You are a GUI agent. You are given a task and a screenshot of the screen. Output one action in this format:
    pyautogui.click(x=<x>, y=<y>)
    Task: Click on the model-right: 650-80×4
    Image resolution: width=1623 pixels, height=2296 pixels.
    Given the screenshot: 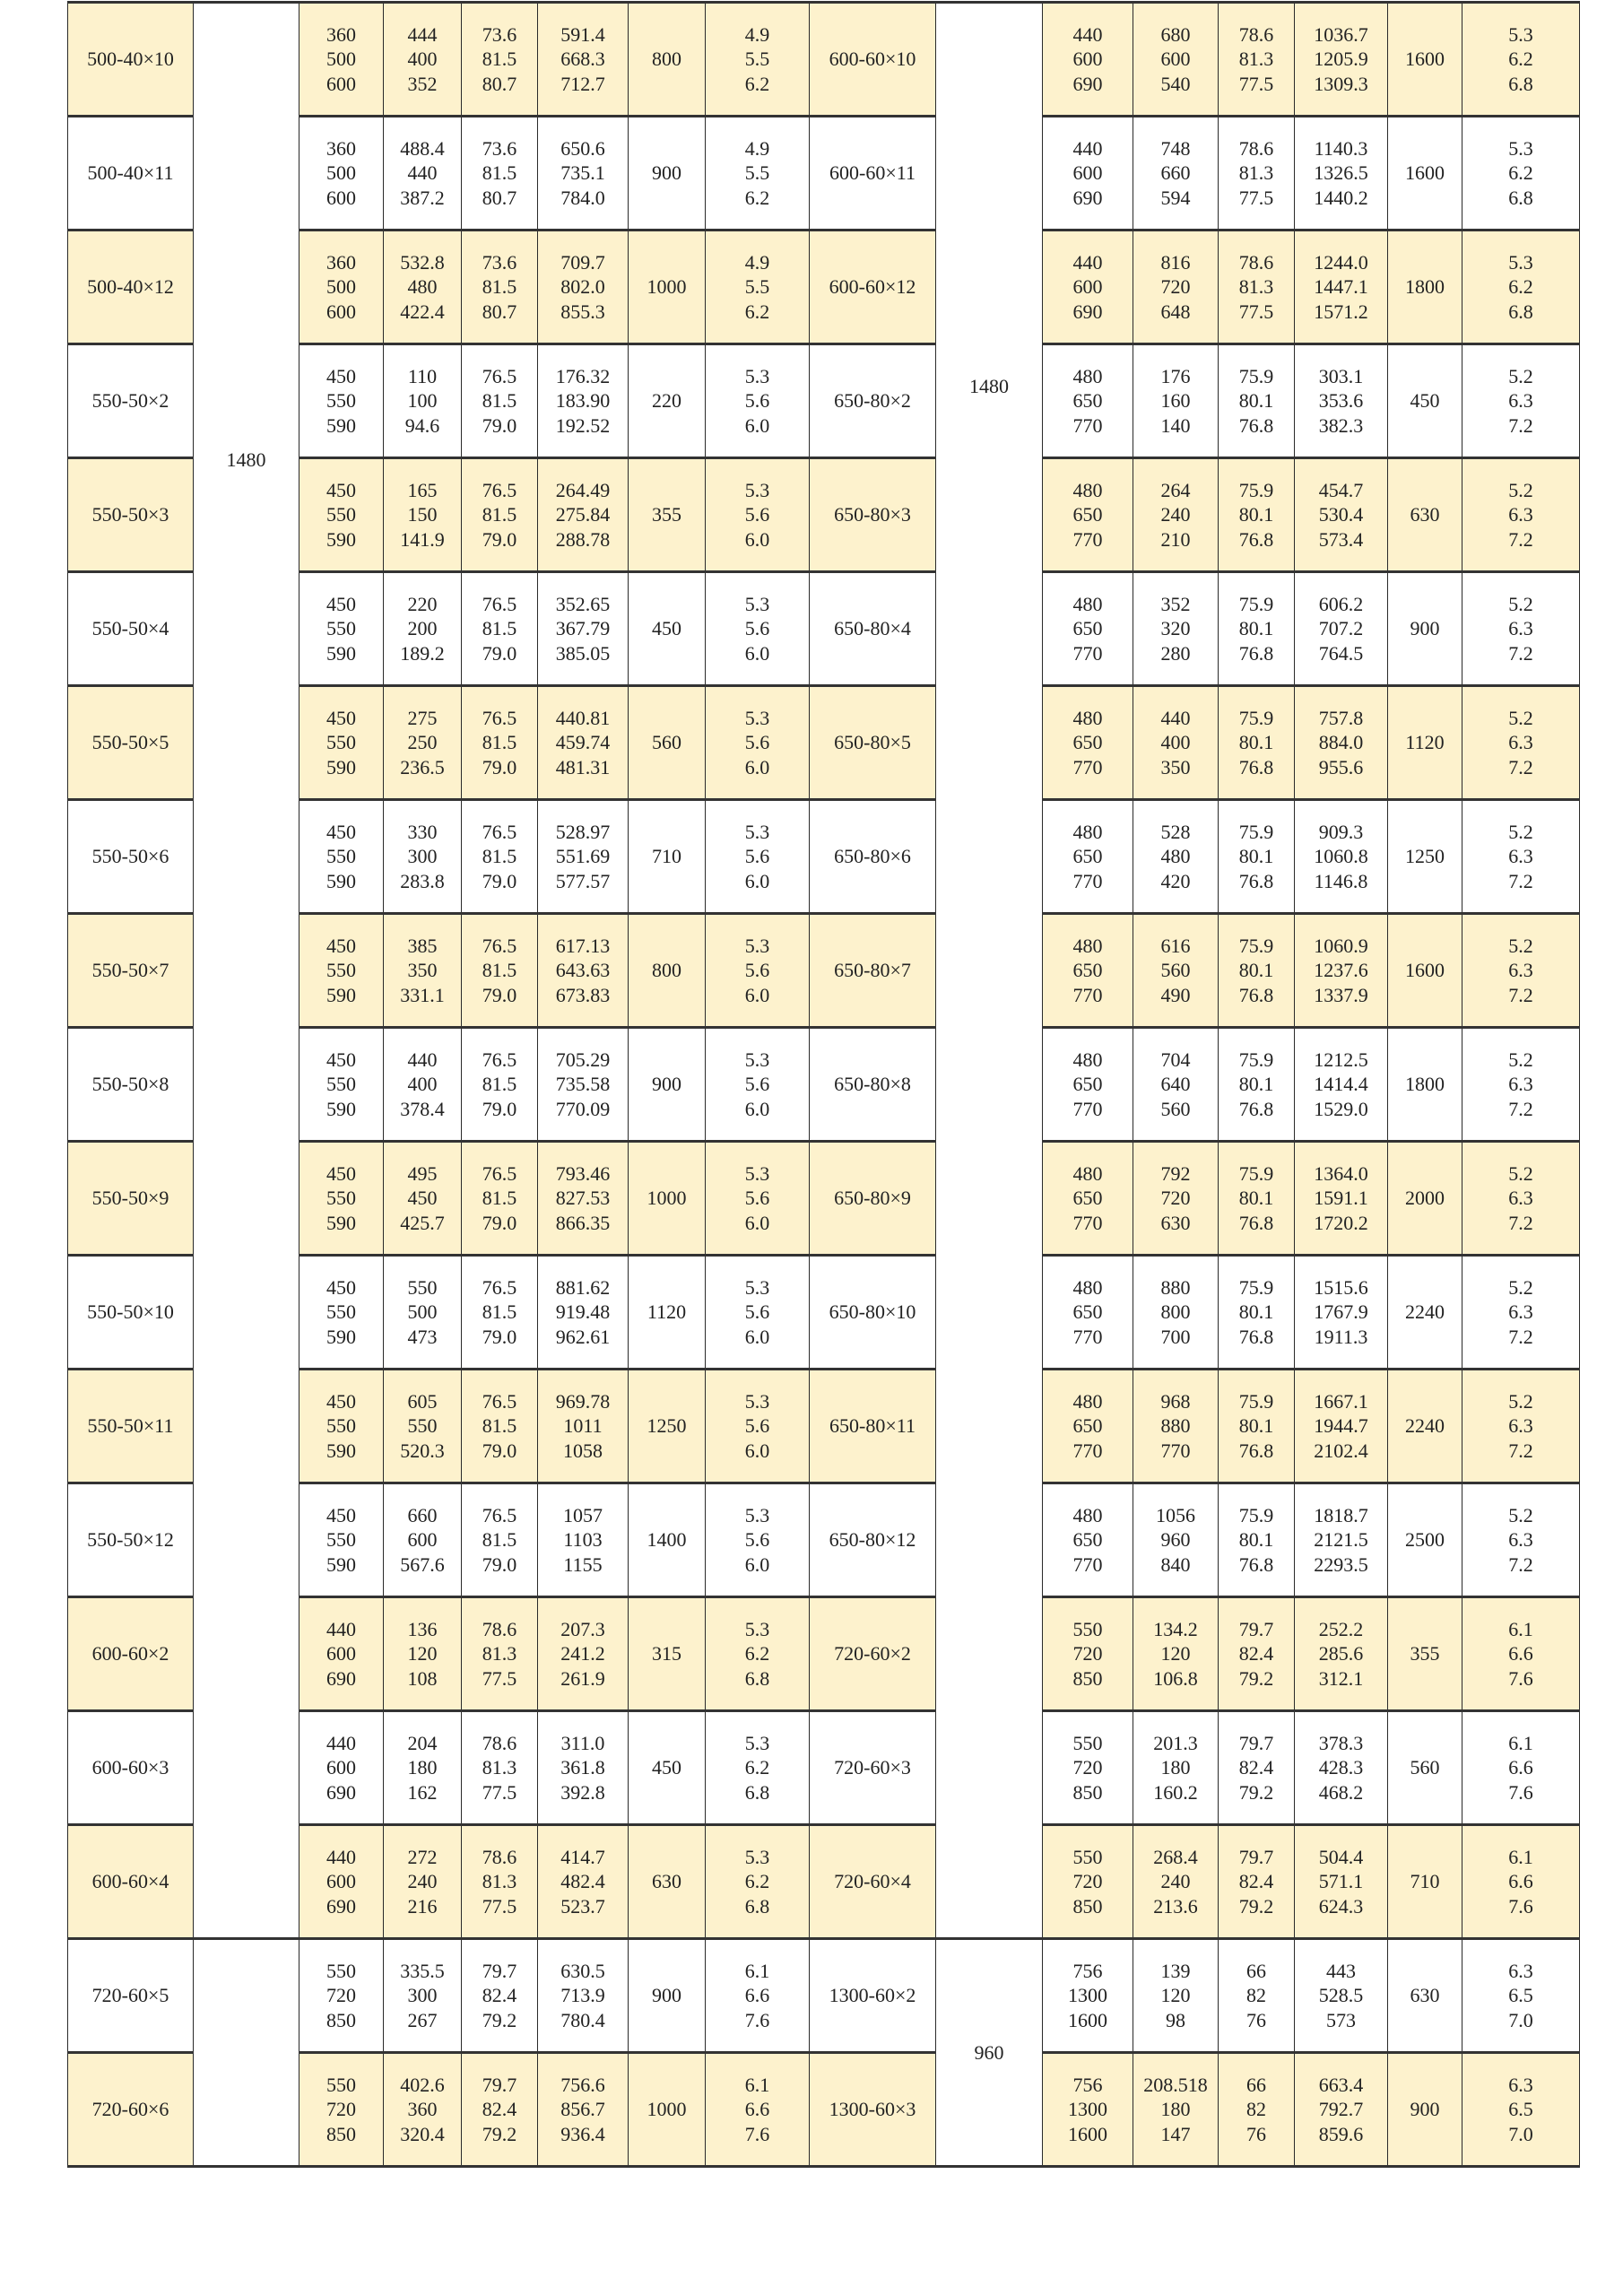 What is the action you would take?
    pyautogui.click(x=872, y=628)
    